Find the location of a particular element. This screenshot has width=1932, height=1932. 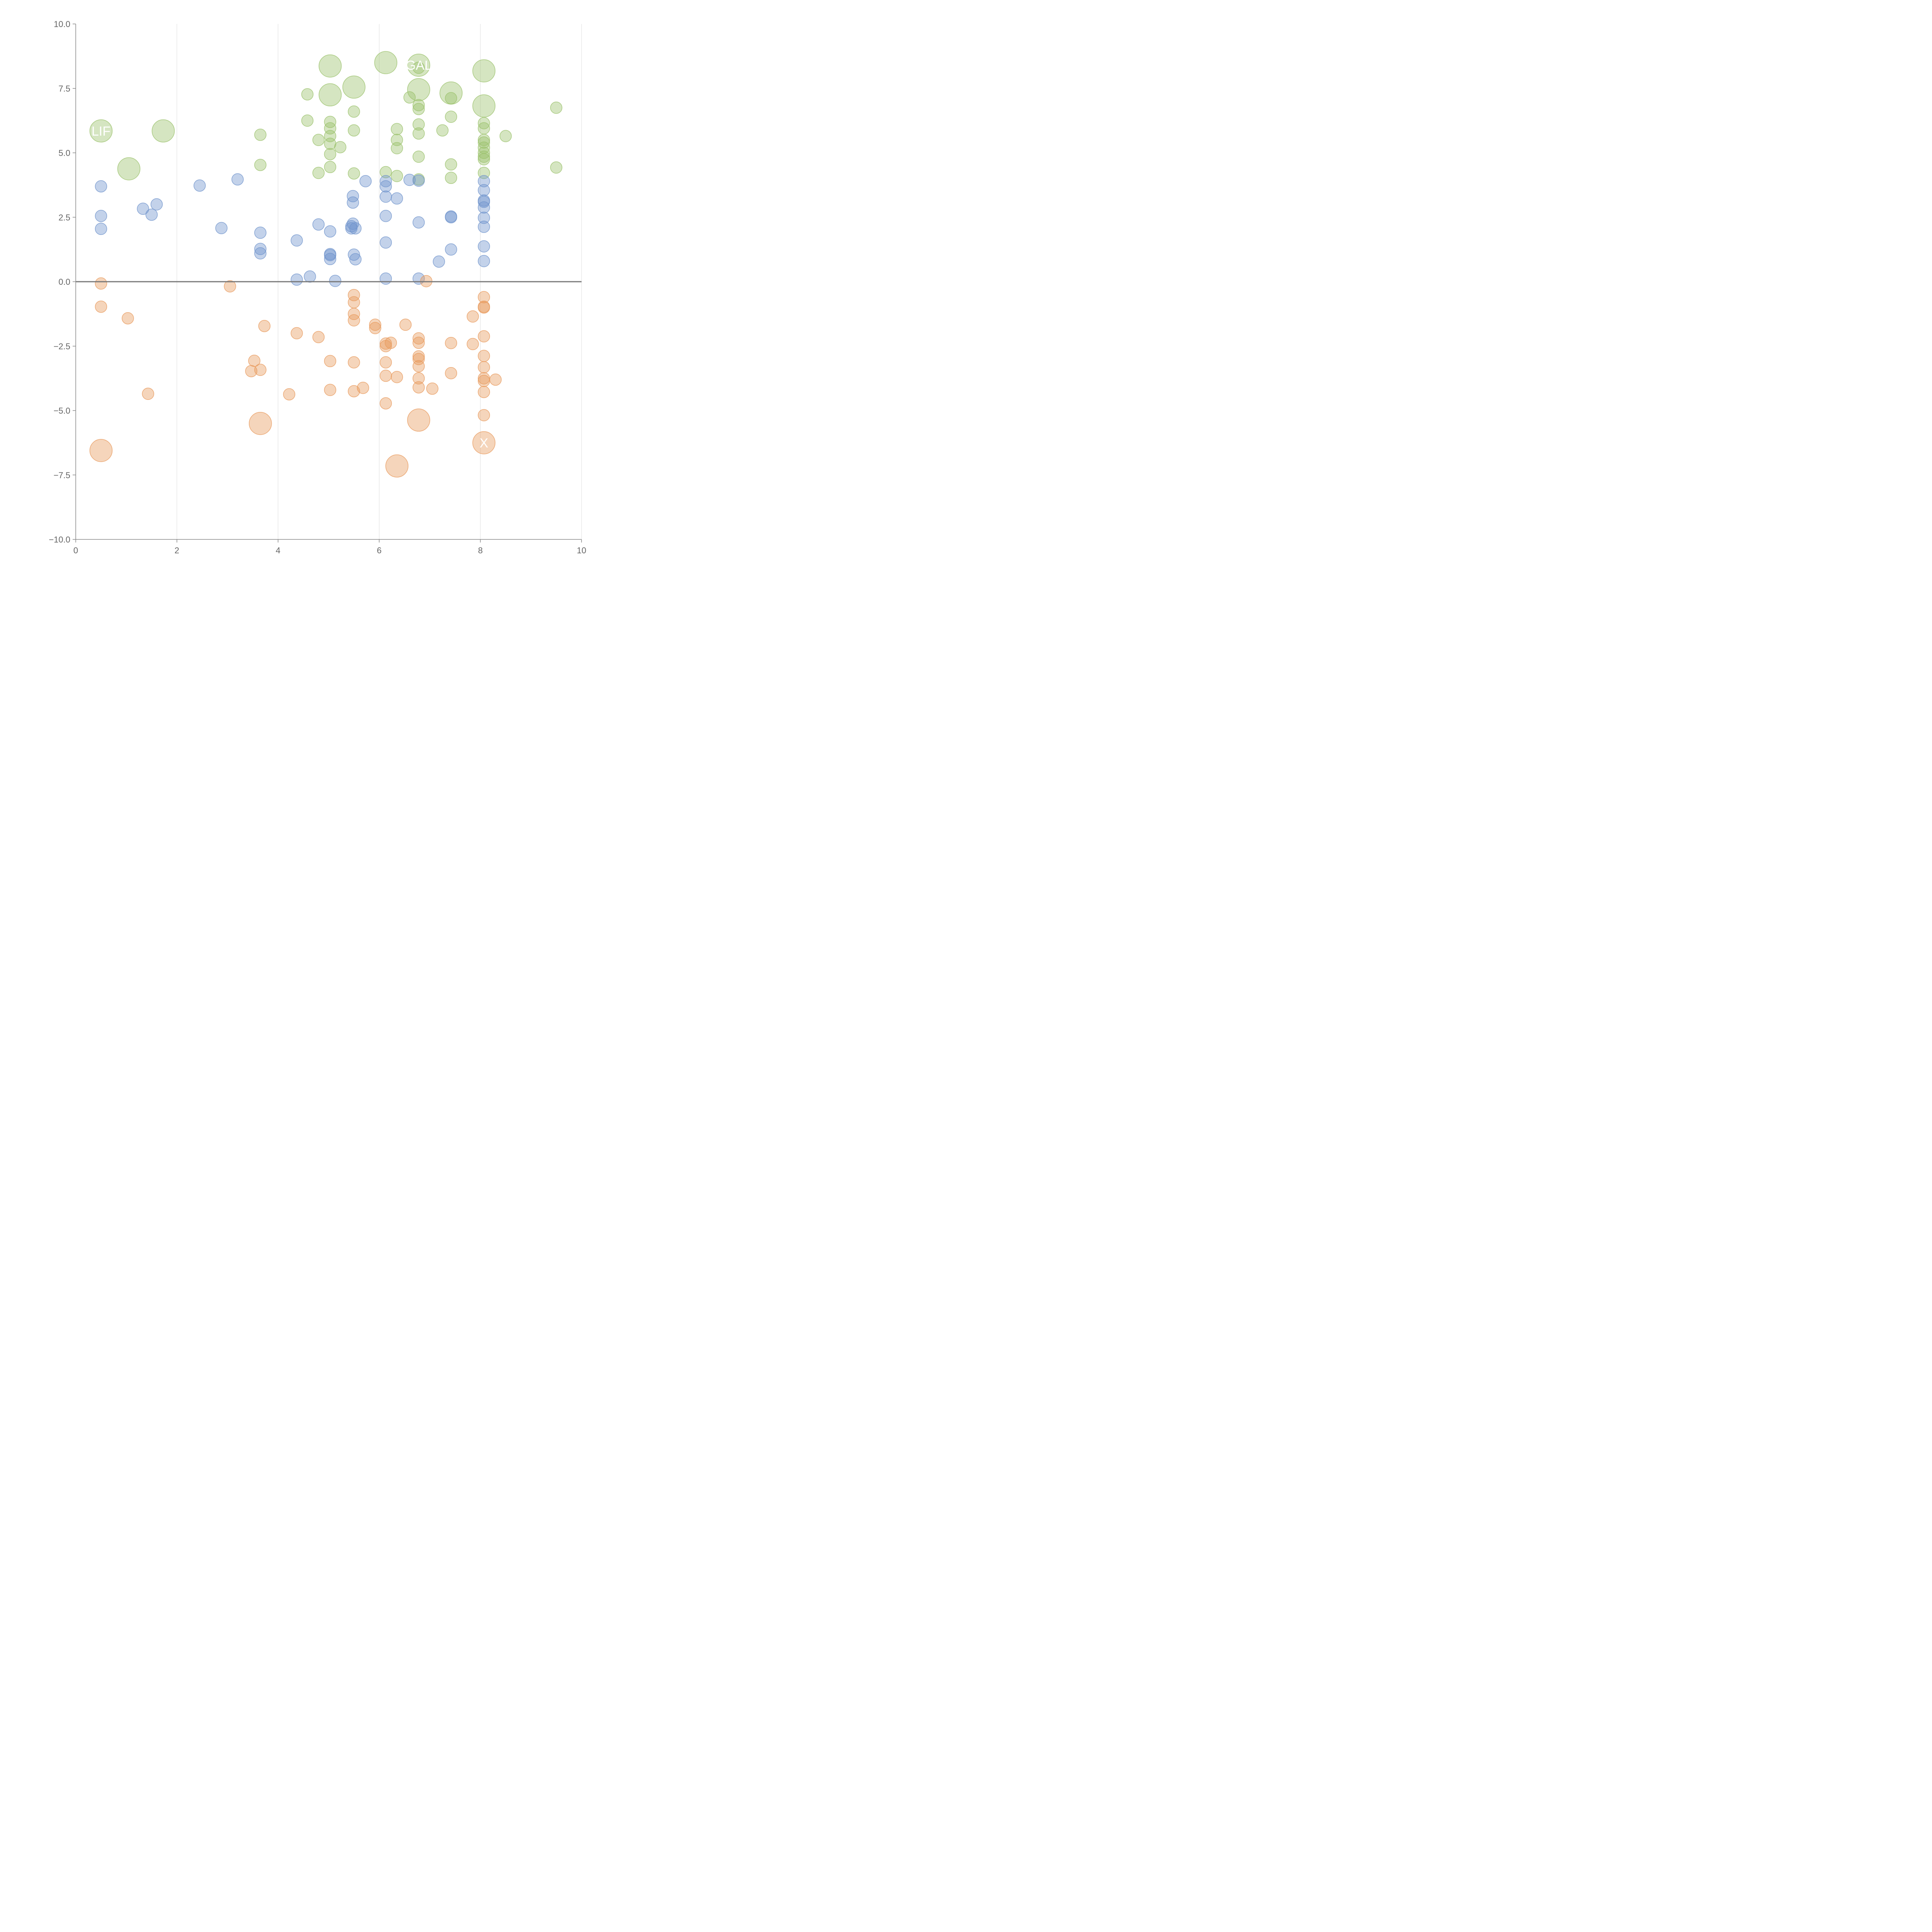

tick-labels: 0 2 4 6 8 10 −10.0 −7.5 −5.0 −2.5 0.0 2.5 5.0 7.5 10.0 is located at coordinates (317, 287).